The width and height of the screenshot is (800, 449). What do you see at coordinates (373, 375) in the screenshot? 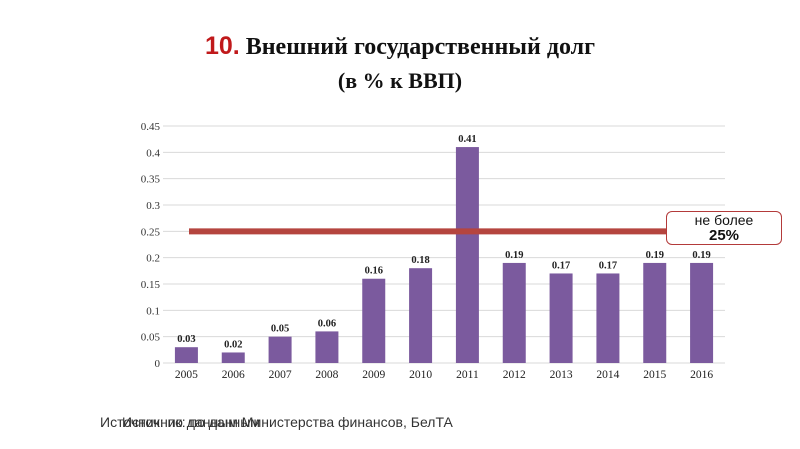
I see `x-tick-label: 2009` at bounding box center [373, 375].